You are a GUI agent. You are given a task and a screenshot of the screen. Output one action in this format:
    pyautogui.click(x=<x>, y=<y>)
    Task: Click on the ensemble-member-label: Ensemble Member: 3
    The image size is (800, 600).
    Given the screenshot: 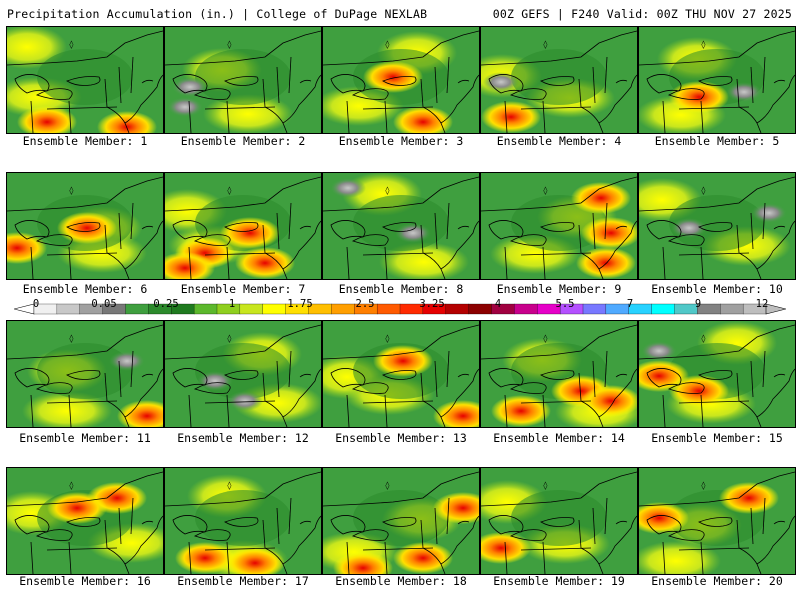 What is the action you would take?
    pyautogui.click(x=401, y=141)
    